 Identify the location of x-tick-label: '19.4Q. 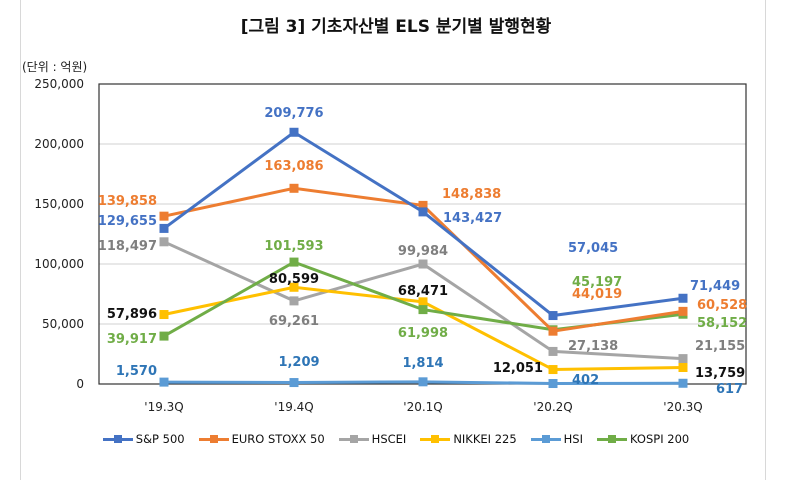
(293, 407).